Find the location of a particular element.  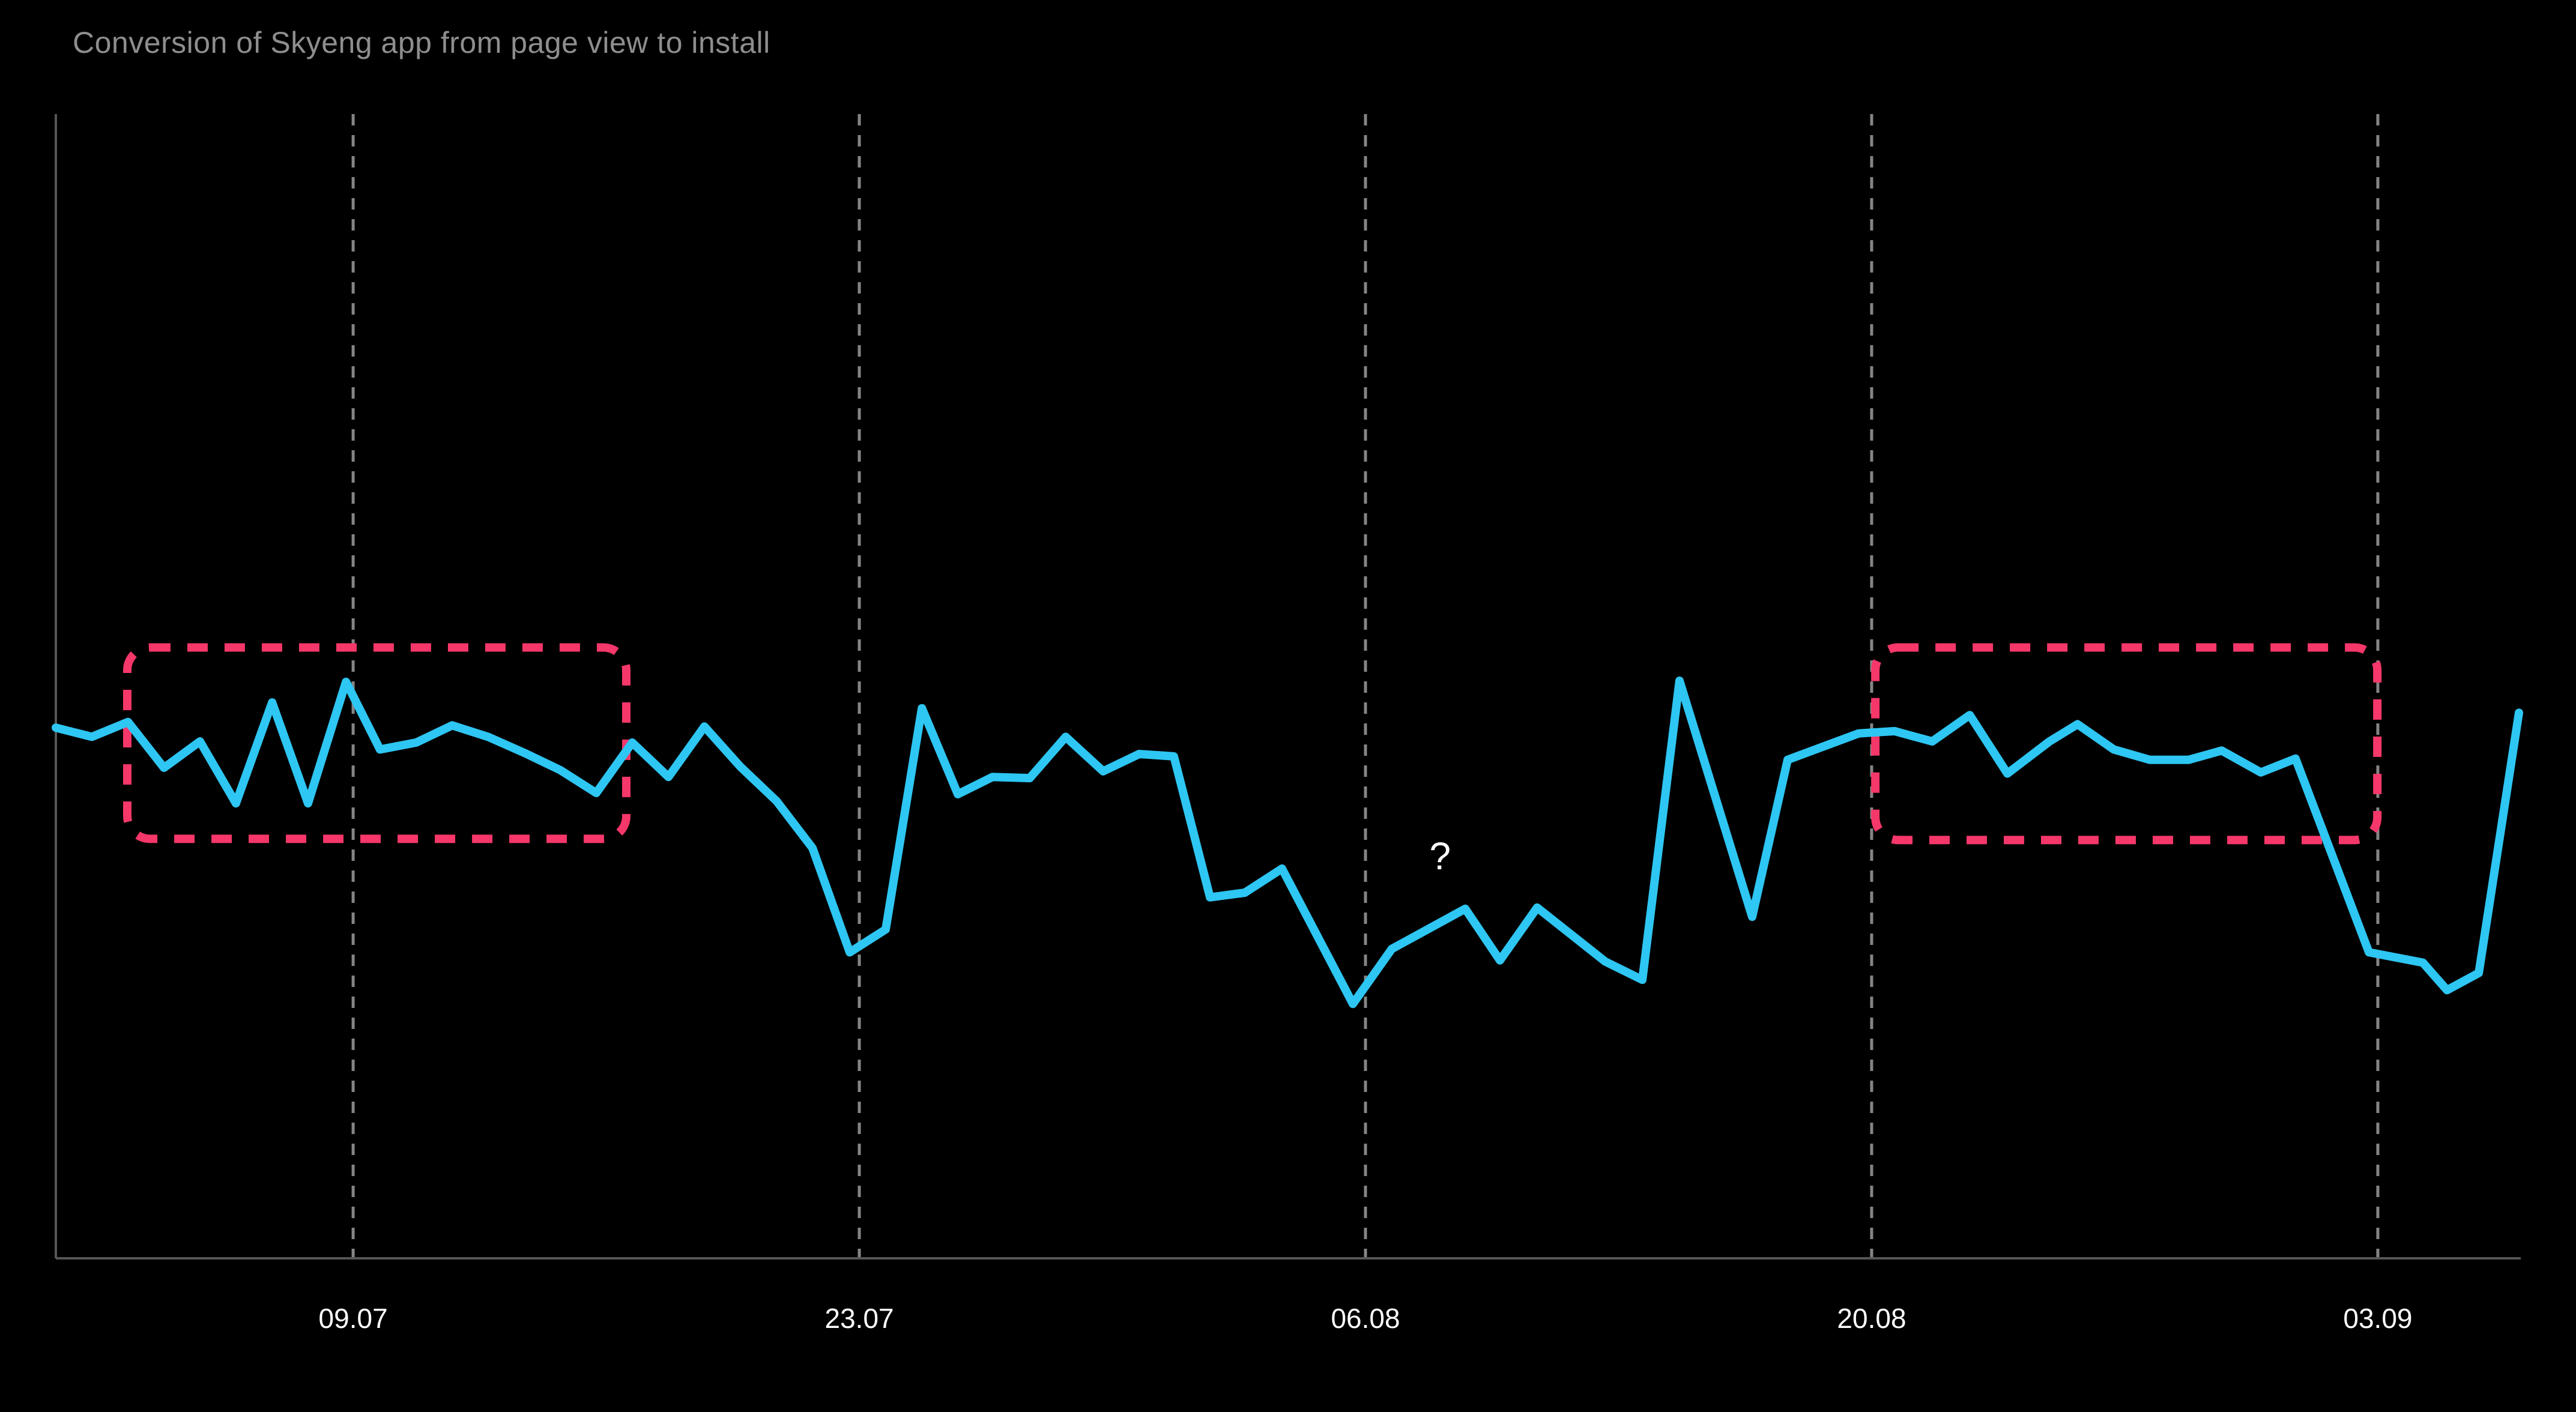

x-tick-label: 06.08 is located at coordinates (1365, 1318).